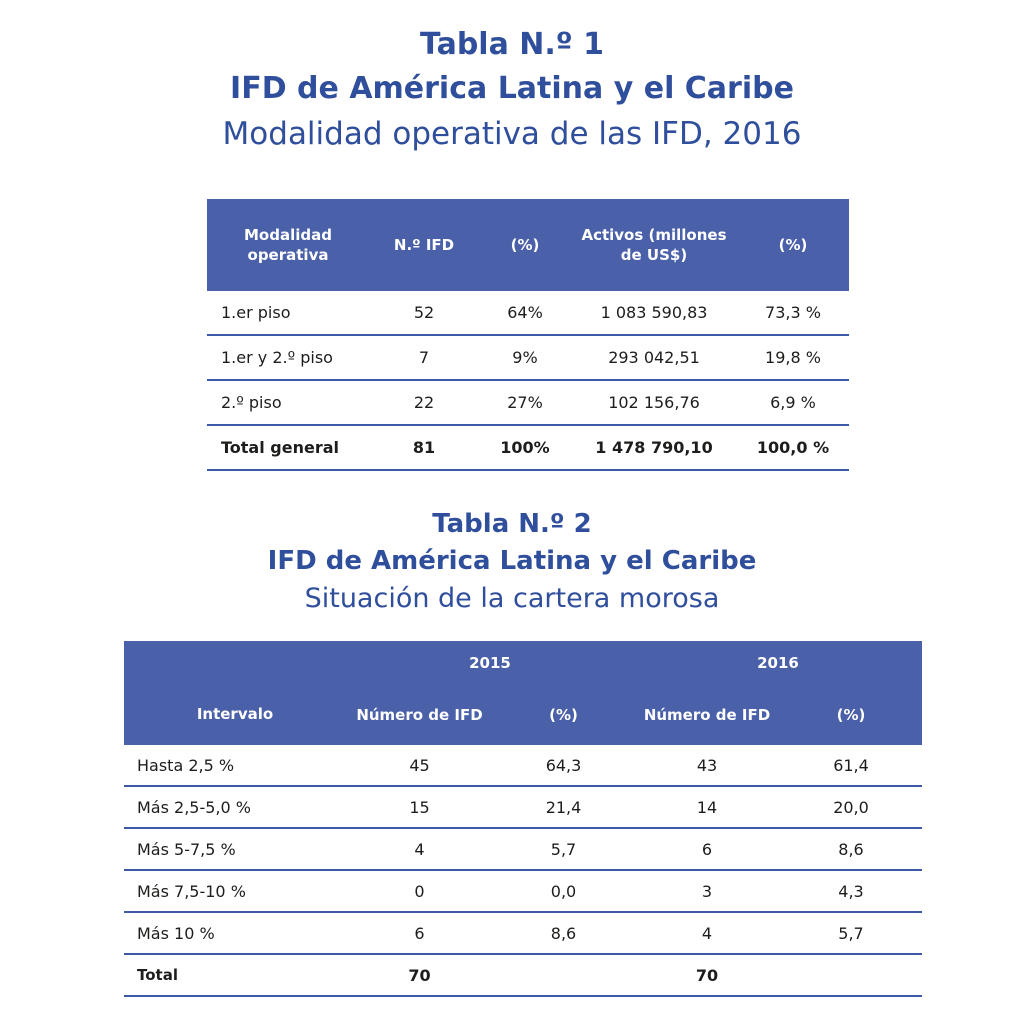 The image size is (1024, 1024). I want to click on cell-pct: 27%, so click(525, 403).